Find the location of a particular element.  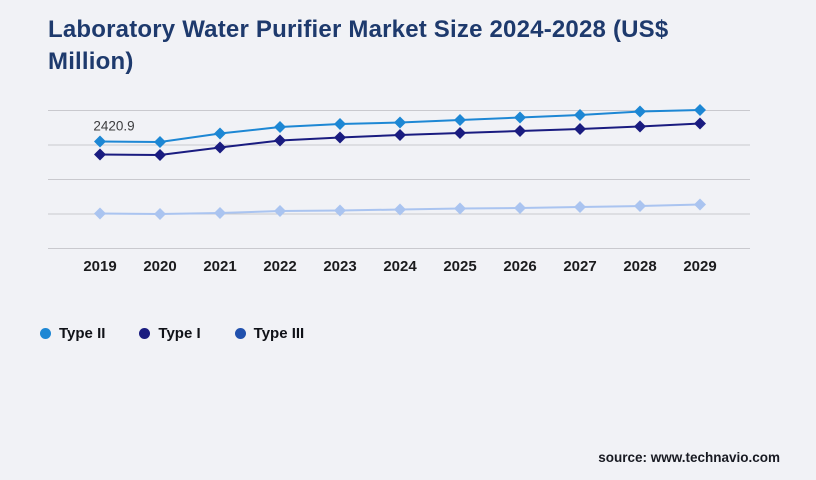

x-tick-label: 2025 is located at coordinates (459, 266).